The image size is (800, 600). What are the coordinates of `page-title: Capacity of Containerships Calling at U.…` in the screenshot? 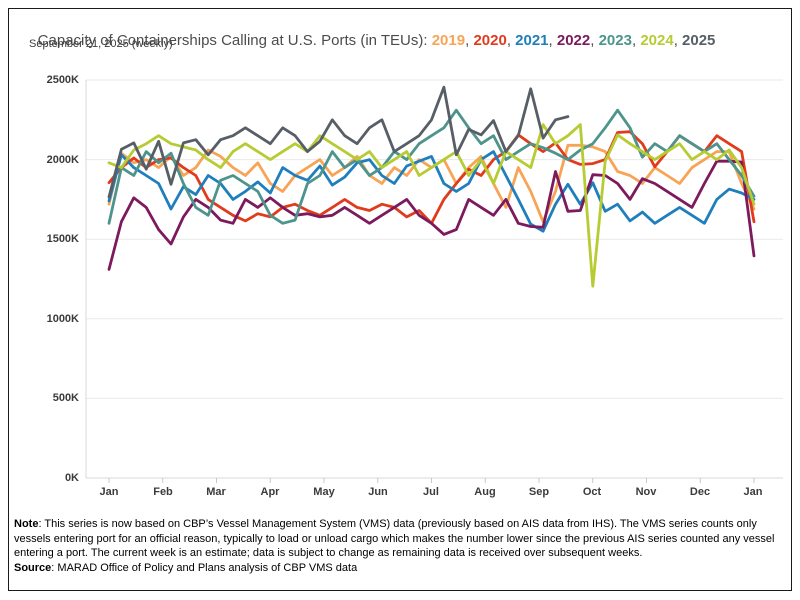 It's located at (368, 40).